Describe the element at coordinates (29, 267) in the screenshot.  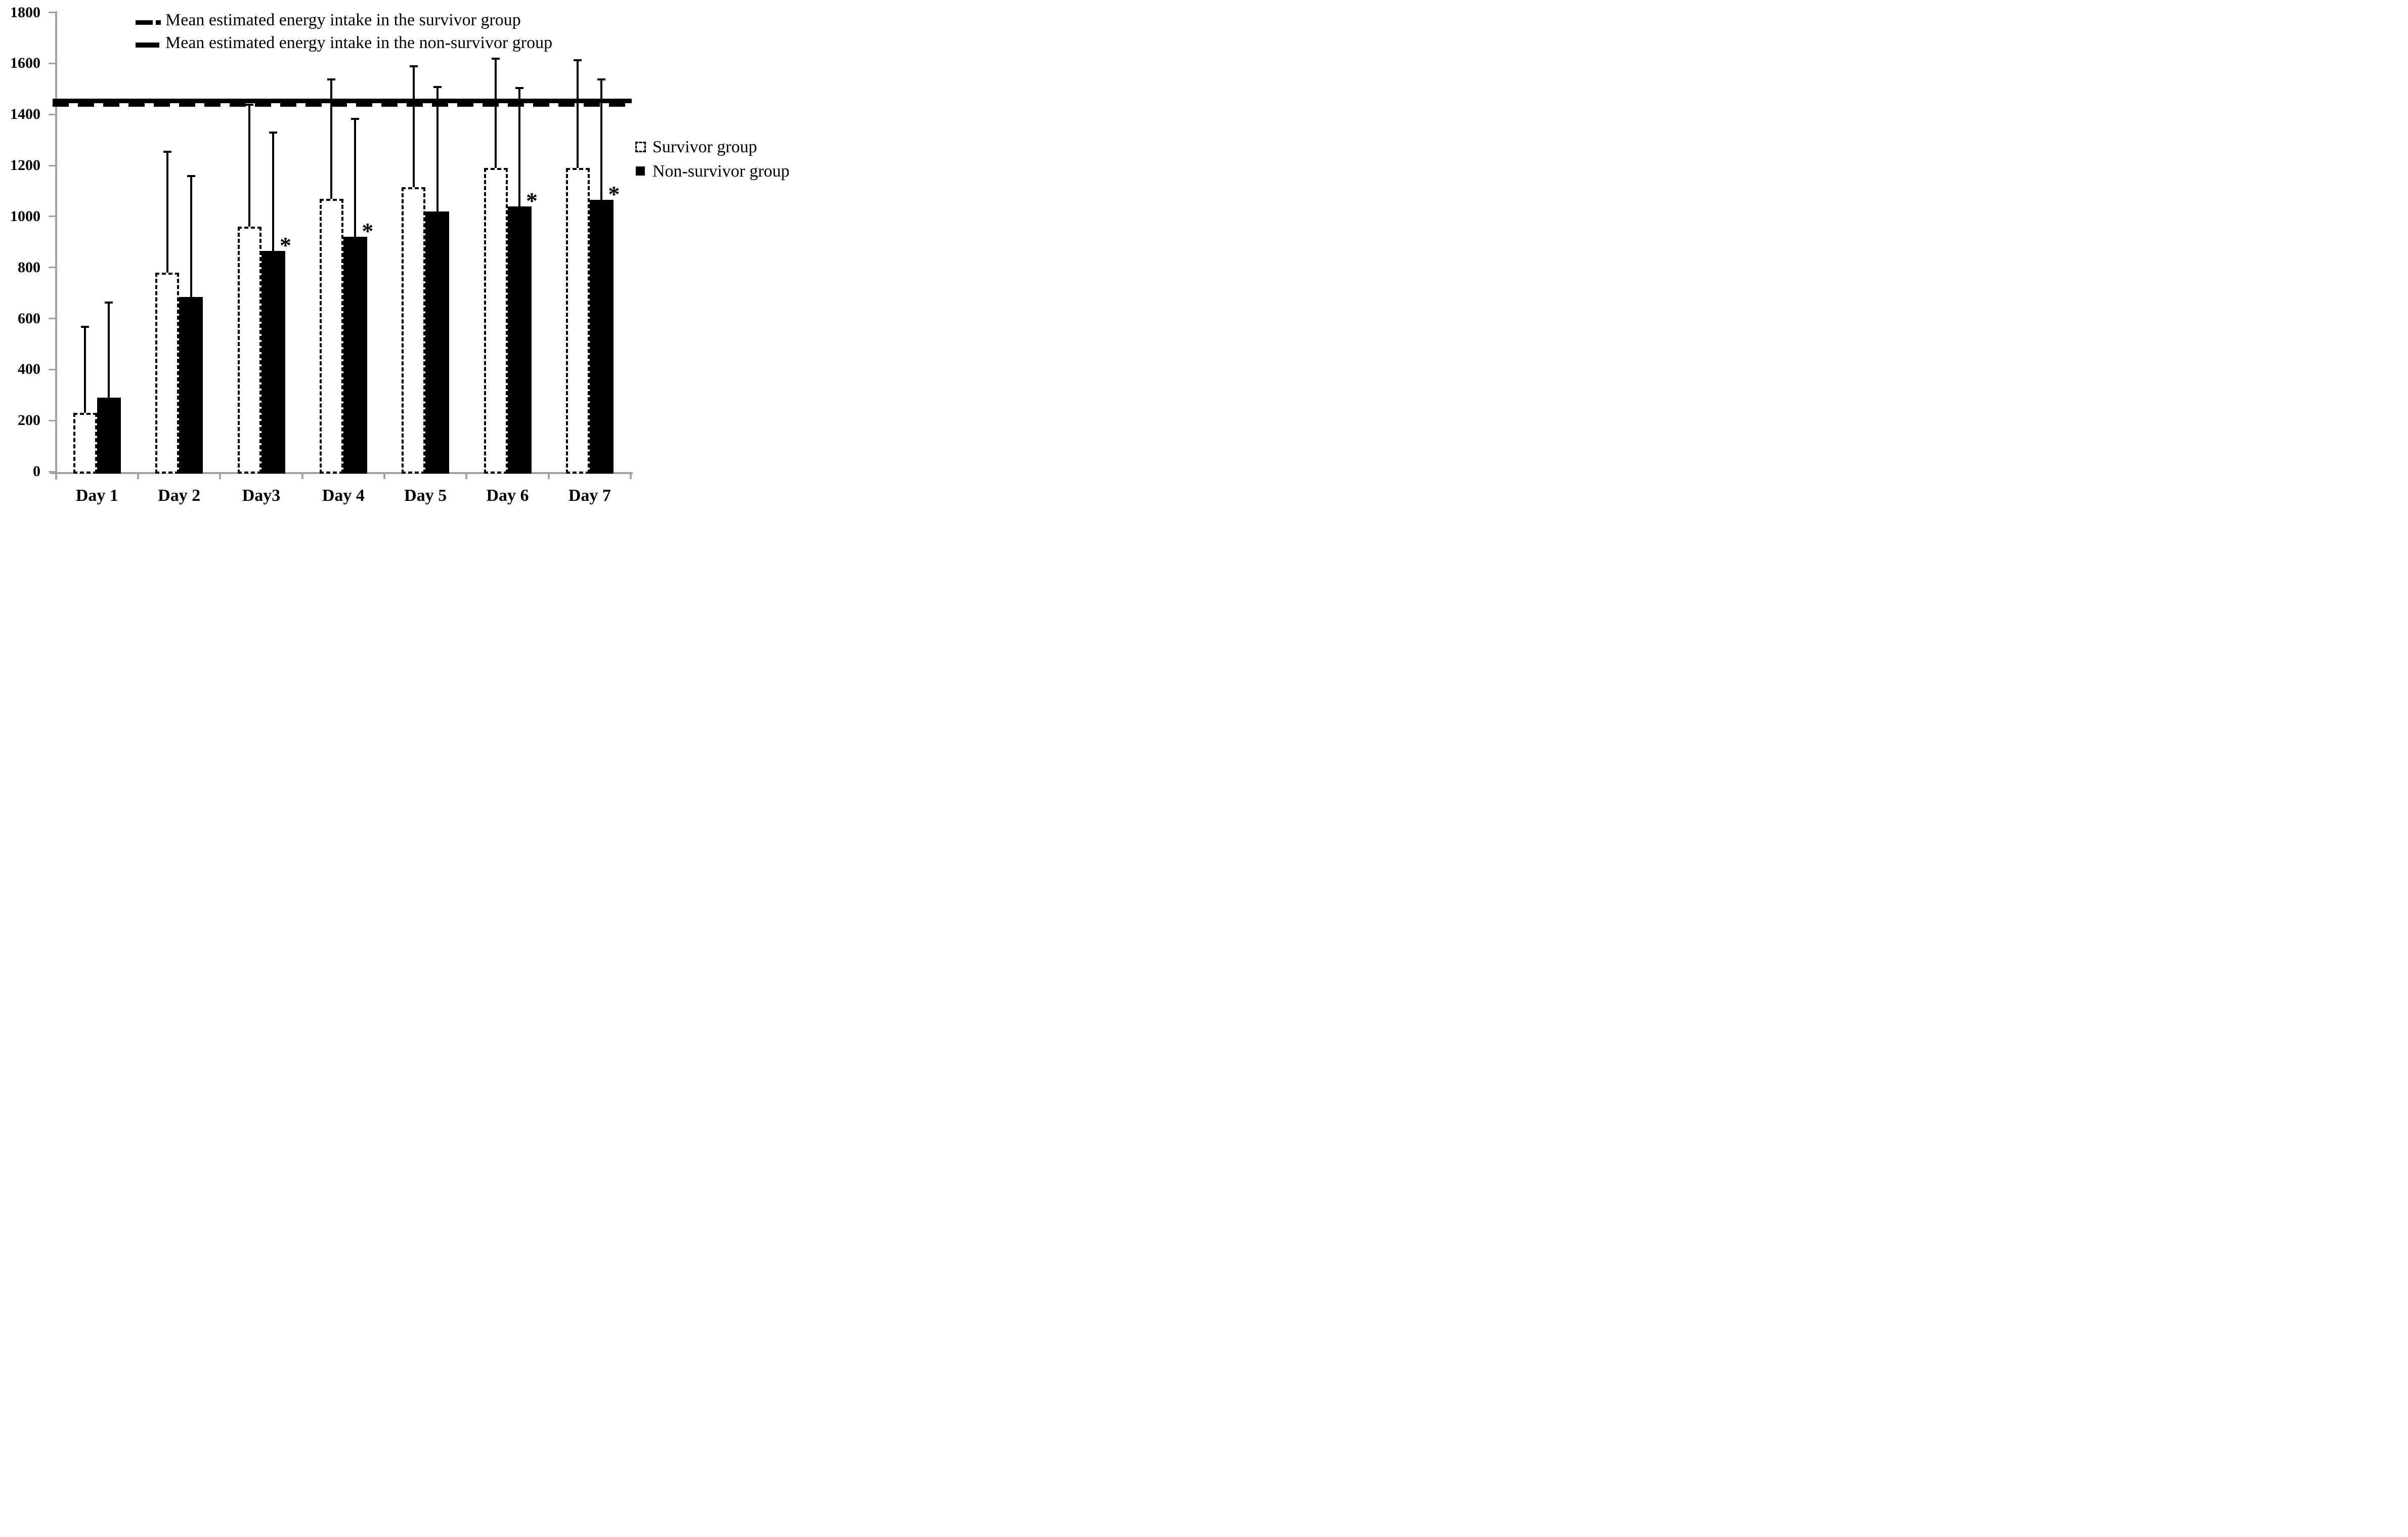
I see `y-tick-label: 800` at that location.